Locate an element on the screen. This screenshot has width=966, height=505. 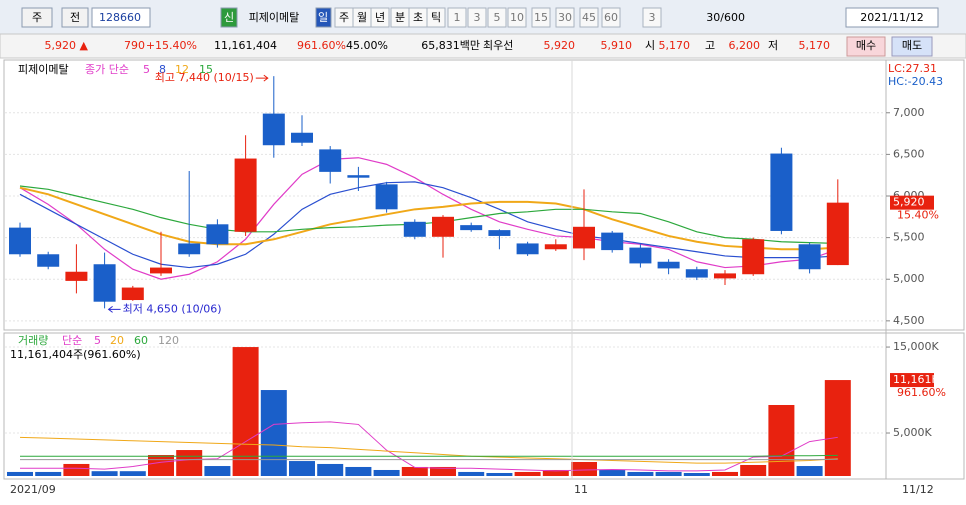
toolbar-label: 5 is located at coordinates (497, 17).